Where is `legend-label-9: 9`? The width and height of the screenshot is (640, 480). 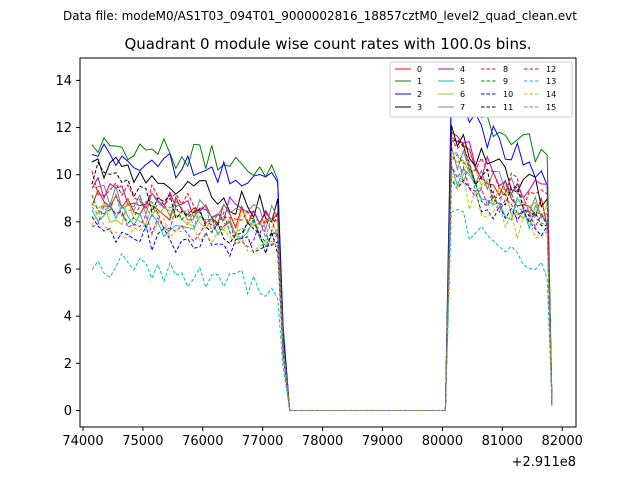
legend-label-9: 9 is located at coordinates (505, 81).